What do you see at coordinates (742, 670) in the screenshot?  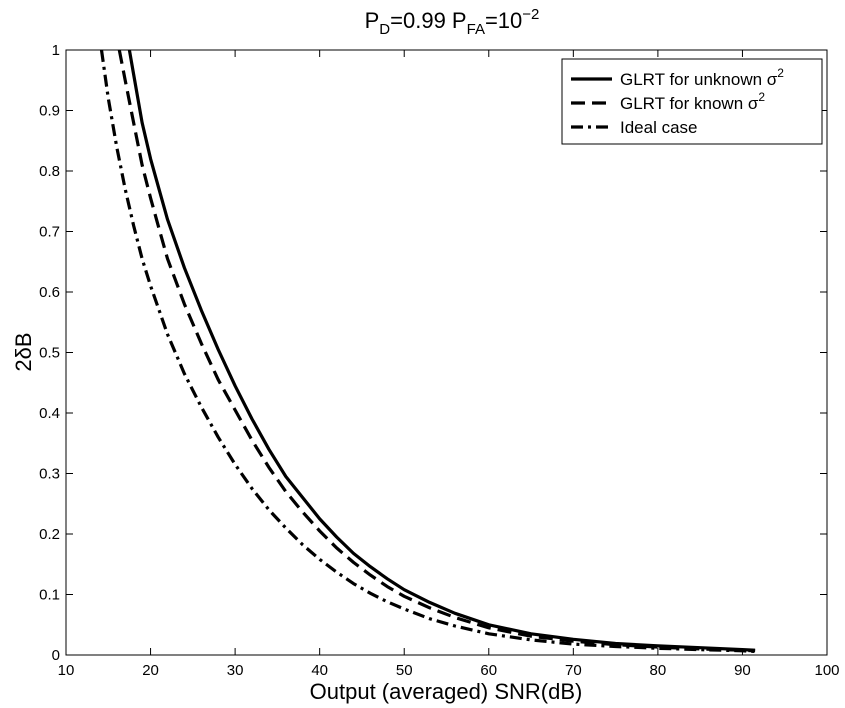 I see `x-tick-label: 90` at bounding box center [742, 670].